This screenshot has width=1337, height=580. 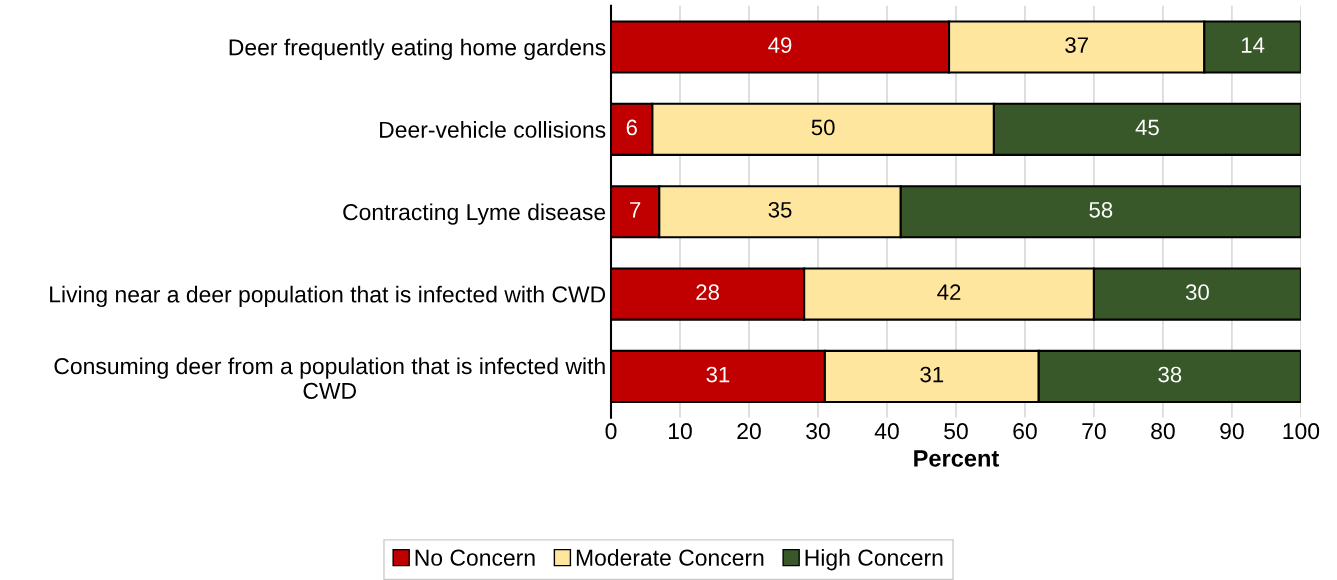 What do you see at coordinates (1076, 45) in the screenshot?
I see `data-label: 37` at bounding box center [1076, 45].